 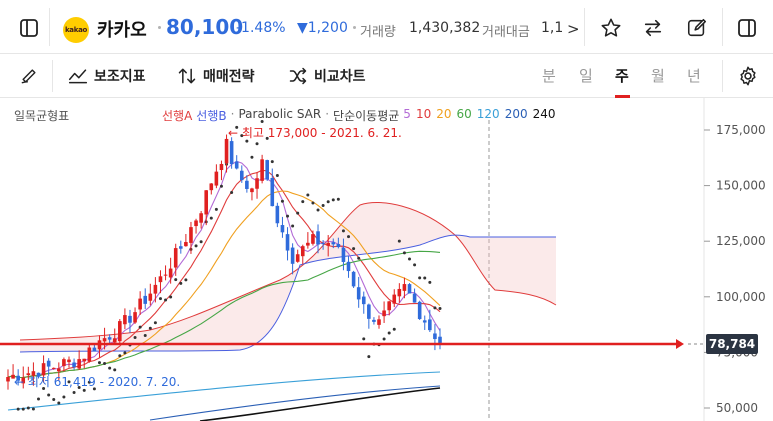 I want to click on more-arrow-icon: >, so click(x=573, y=29).